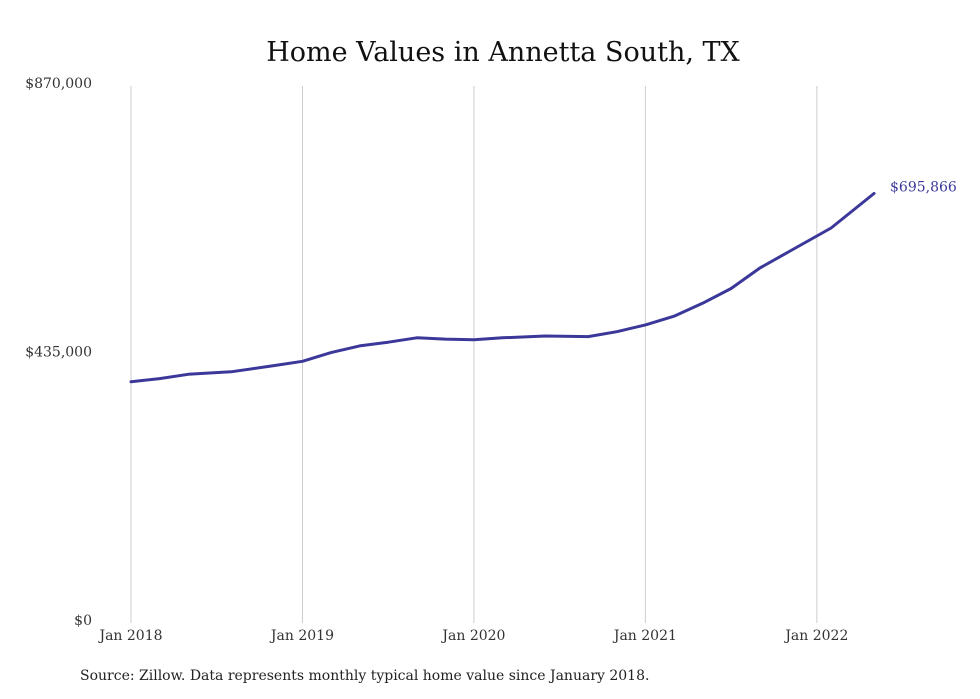  I want to click on x-tick-label: Jan 2022, so click(815, 636).